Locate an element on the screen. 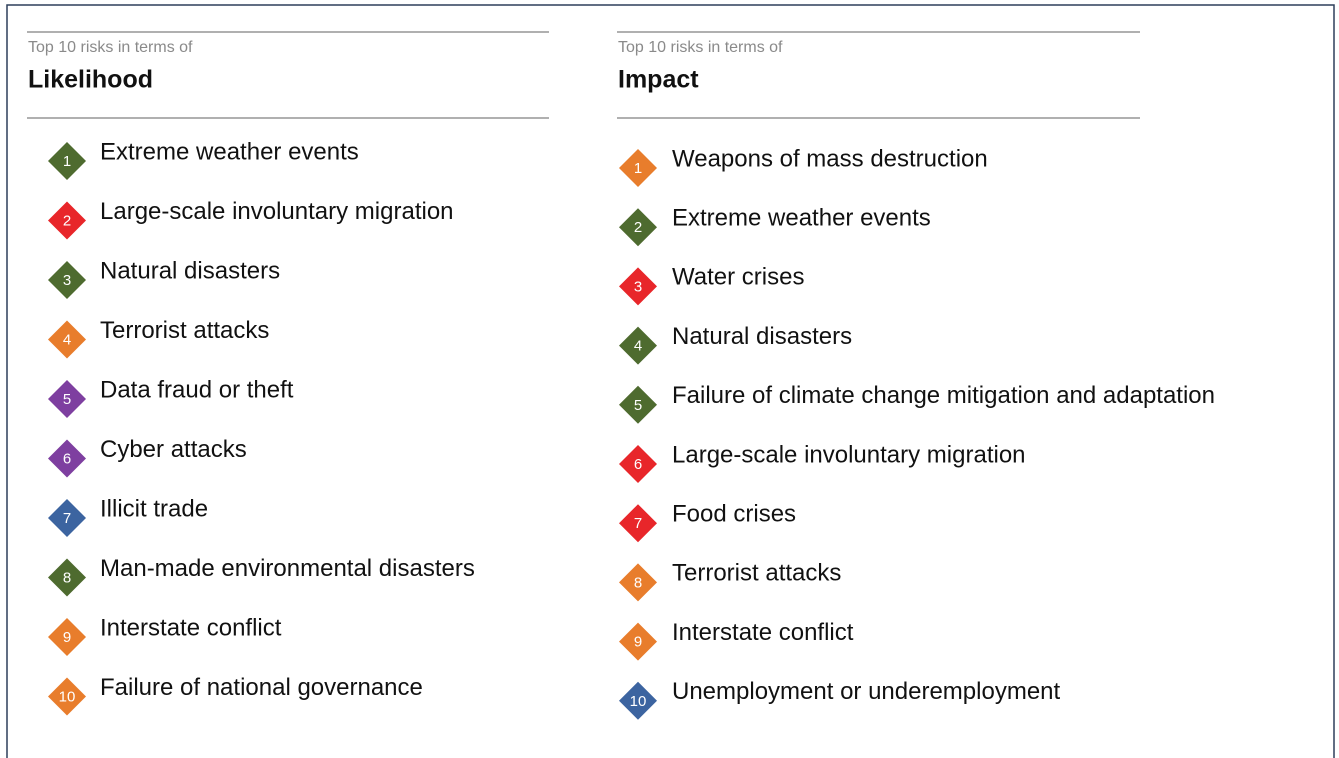 The height and width of the screenshot is (758, 1339). risk-label: Data fraud or theft is located at coordinates (197, 389).